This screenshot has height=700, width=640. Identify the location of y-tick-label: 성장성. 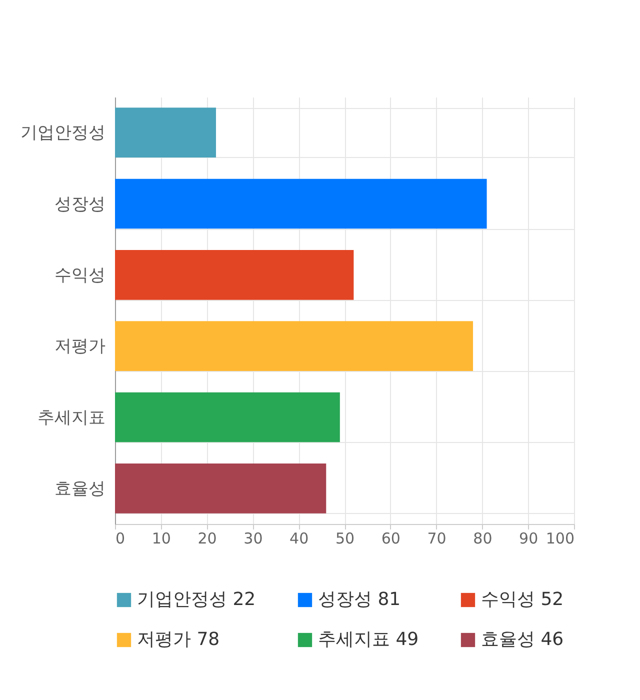
(80, 204).